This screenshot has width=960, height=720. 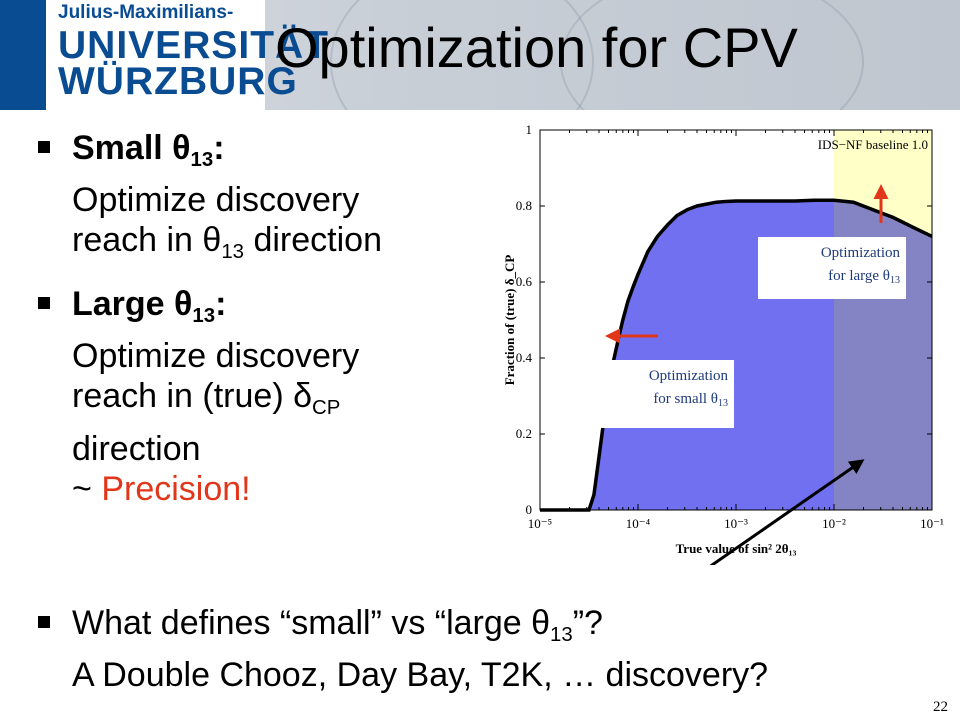 I want to click on annotation-line1-large: Optimization, so click(x=861, y=253).